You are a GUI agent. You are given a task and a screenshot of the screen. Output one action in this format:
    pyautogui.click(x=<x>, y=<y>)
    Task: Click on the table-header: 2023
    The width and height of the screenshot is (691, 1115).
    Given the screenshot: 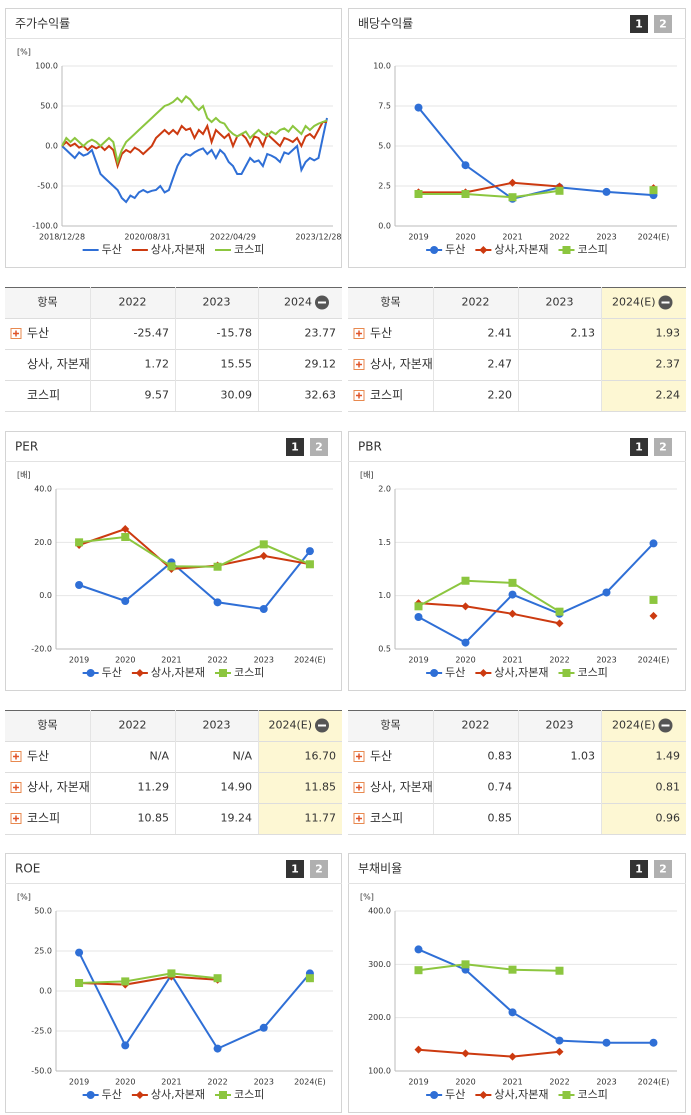 What is the action you would take?
    pyautogui.click(x=217, y=302)
    